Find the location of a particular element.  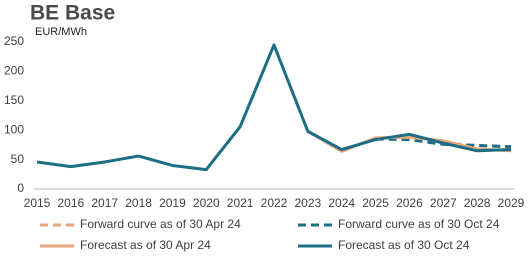

x-tick-label: 2020 is located at coordinates (206, 203).